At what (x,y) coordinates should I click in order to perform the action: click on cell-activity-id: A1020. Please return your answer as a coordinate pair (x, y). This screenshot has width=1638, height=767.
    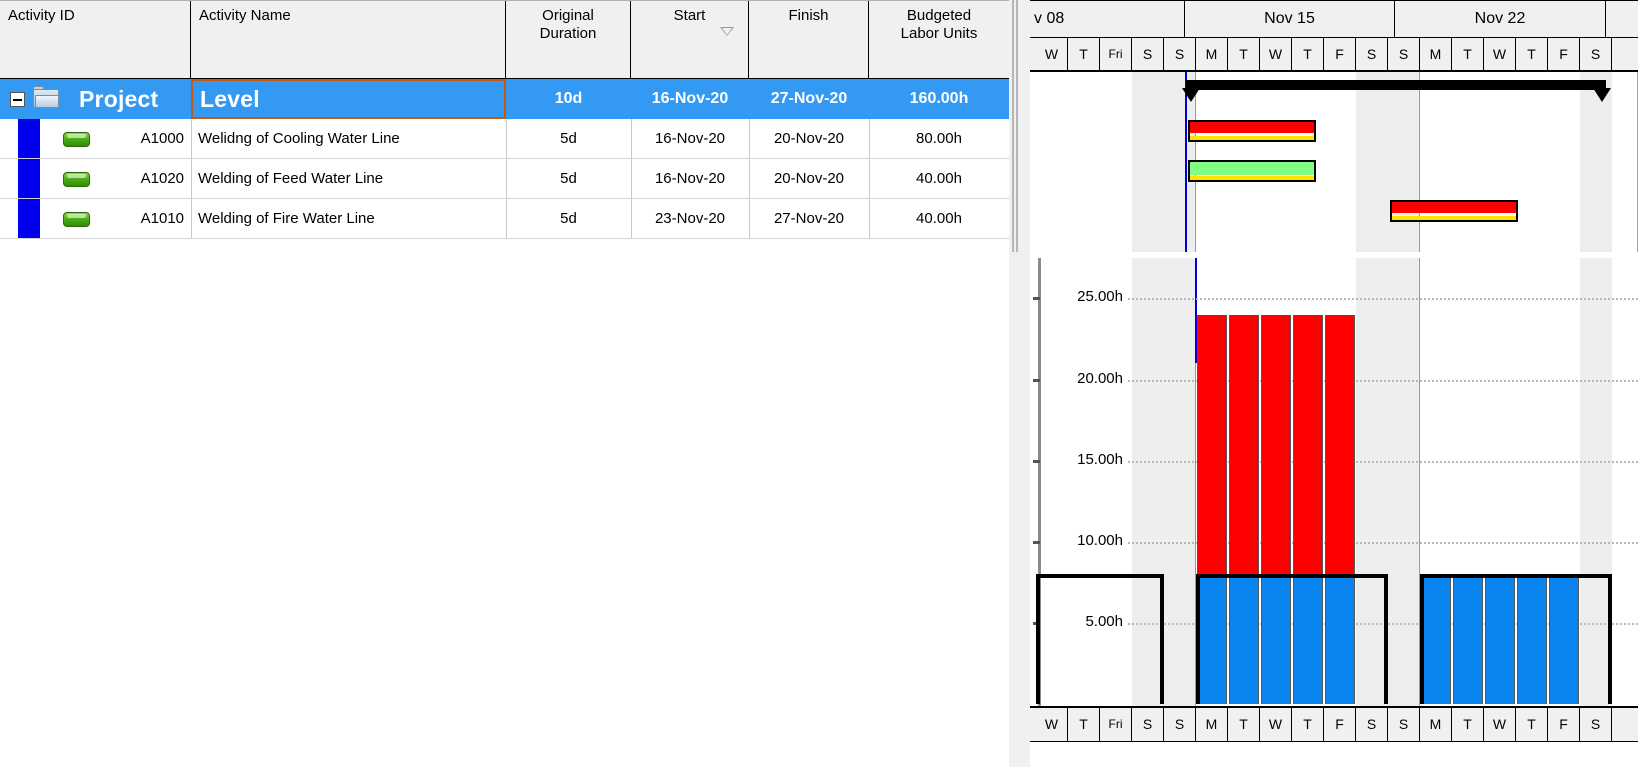
    Looking at the image, I should click on (162, 178).